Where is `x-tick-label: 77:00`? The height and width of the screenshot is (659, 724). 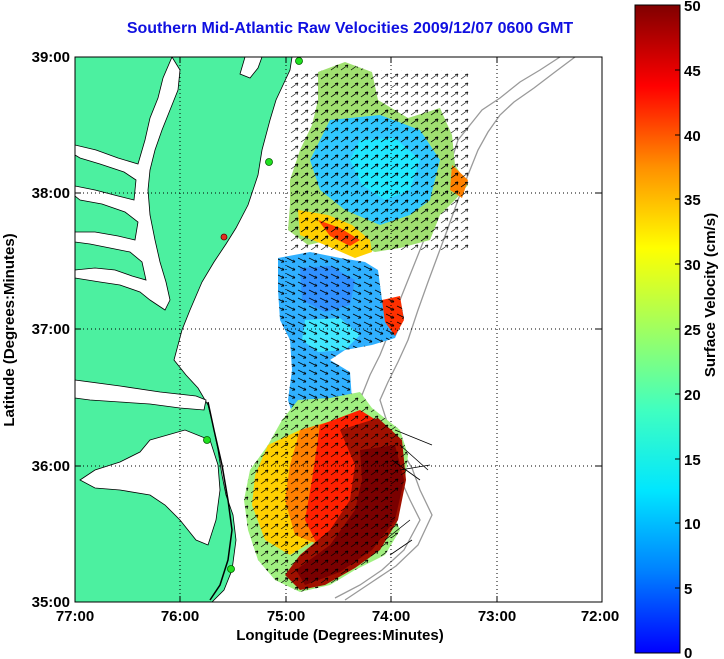 x-tick-label: 77:00 is located at coordinates (75, 616).